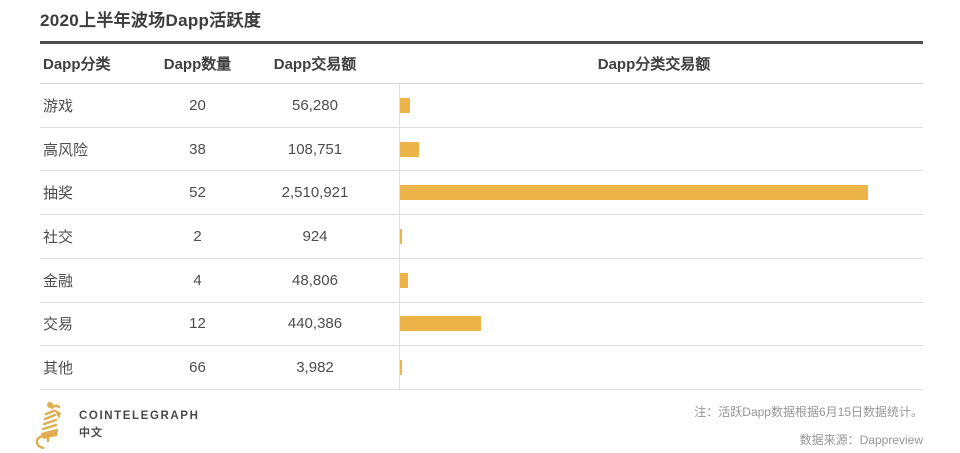 This screenshot has width=960, height=453. I want to click on cell-category: 金融, so click(58, 281).